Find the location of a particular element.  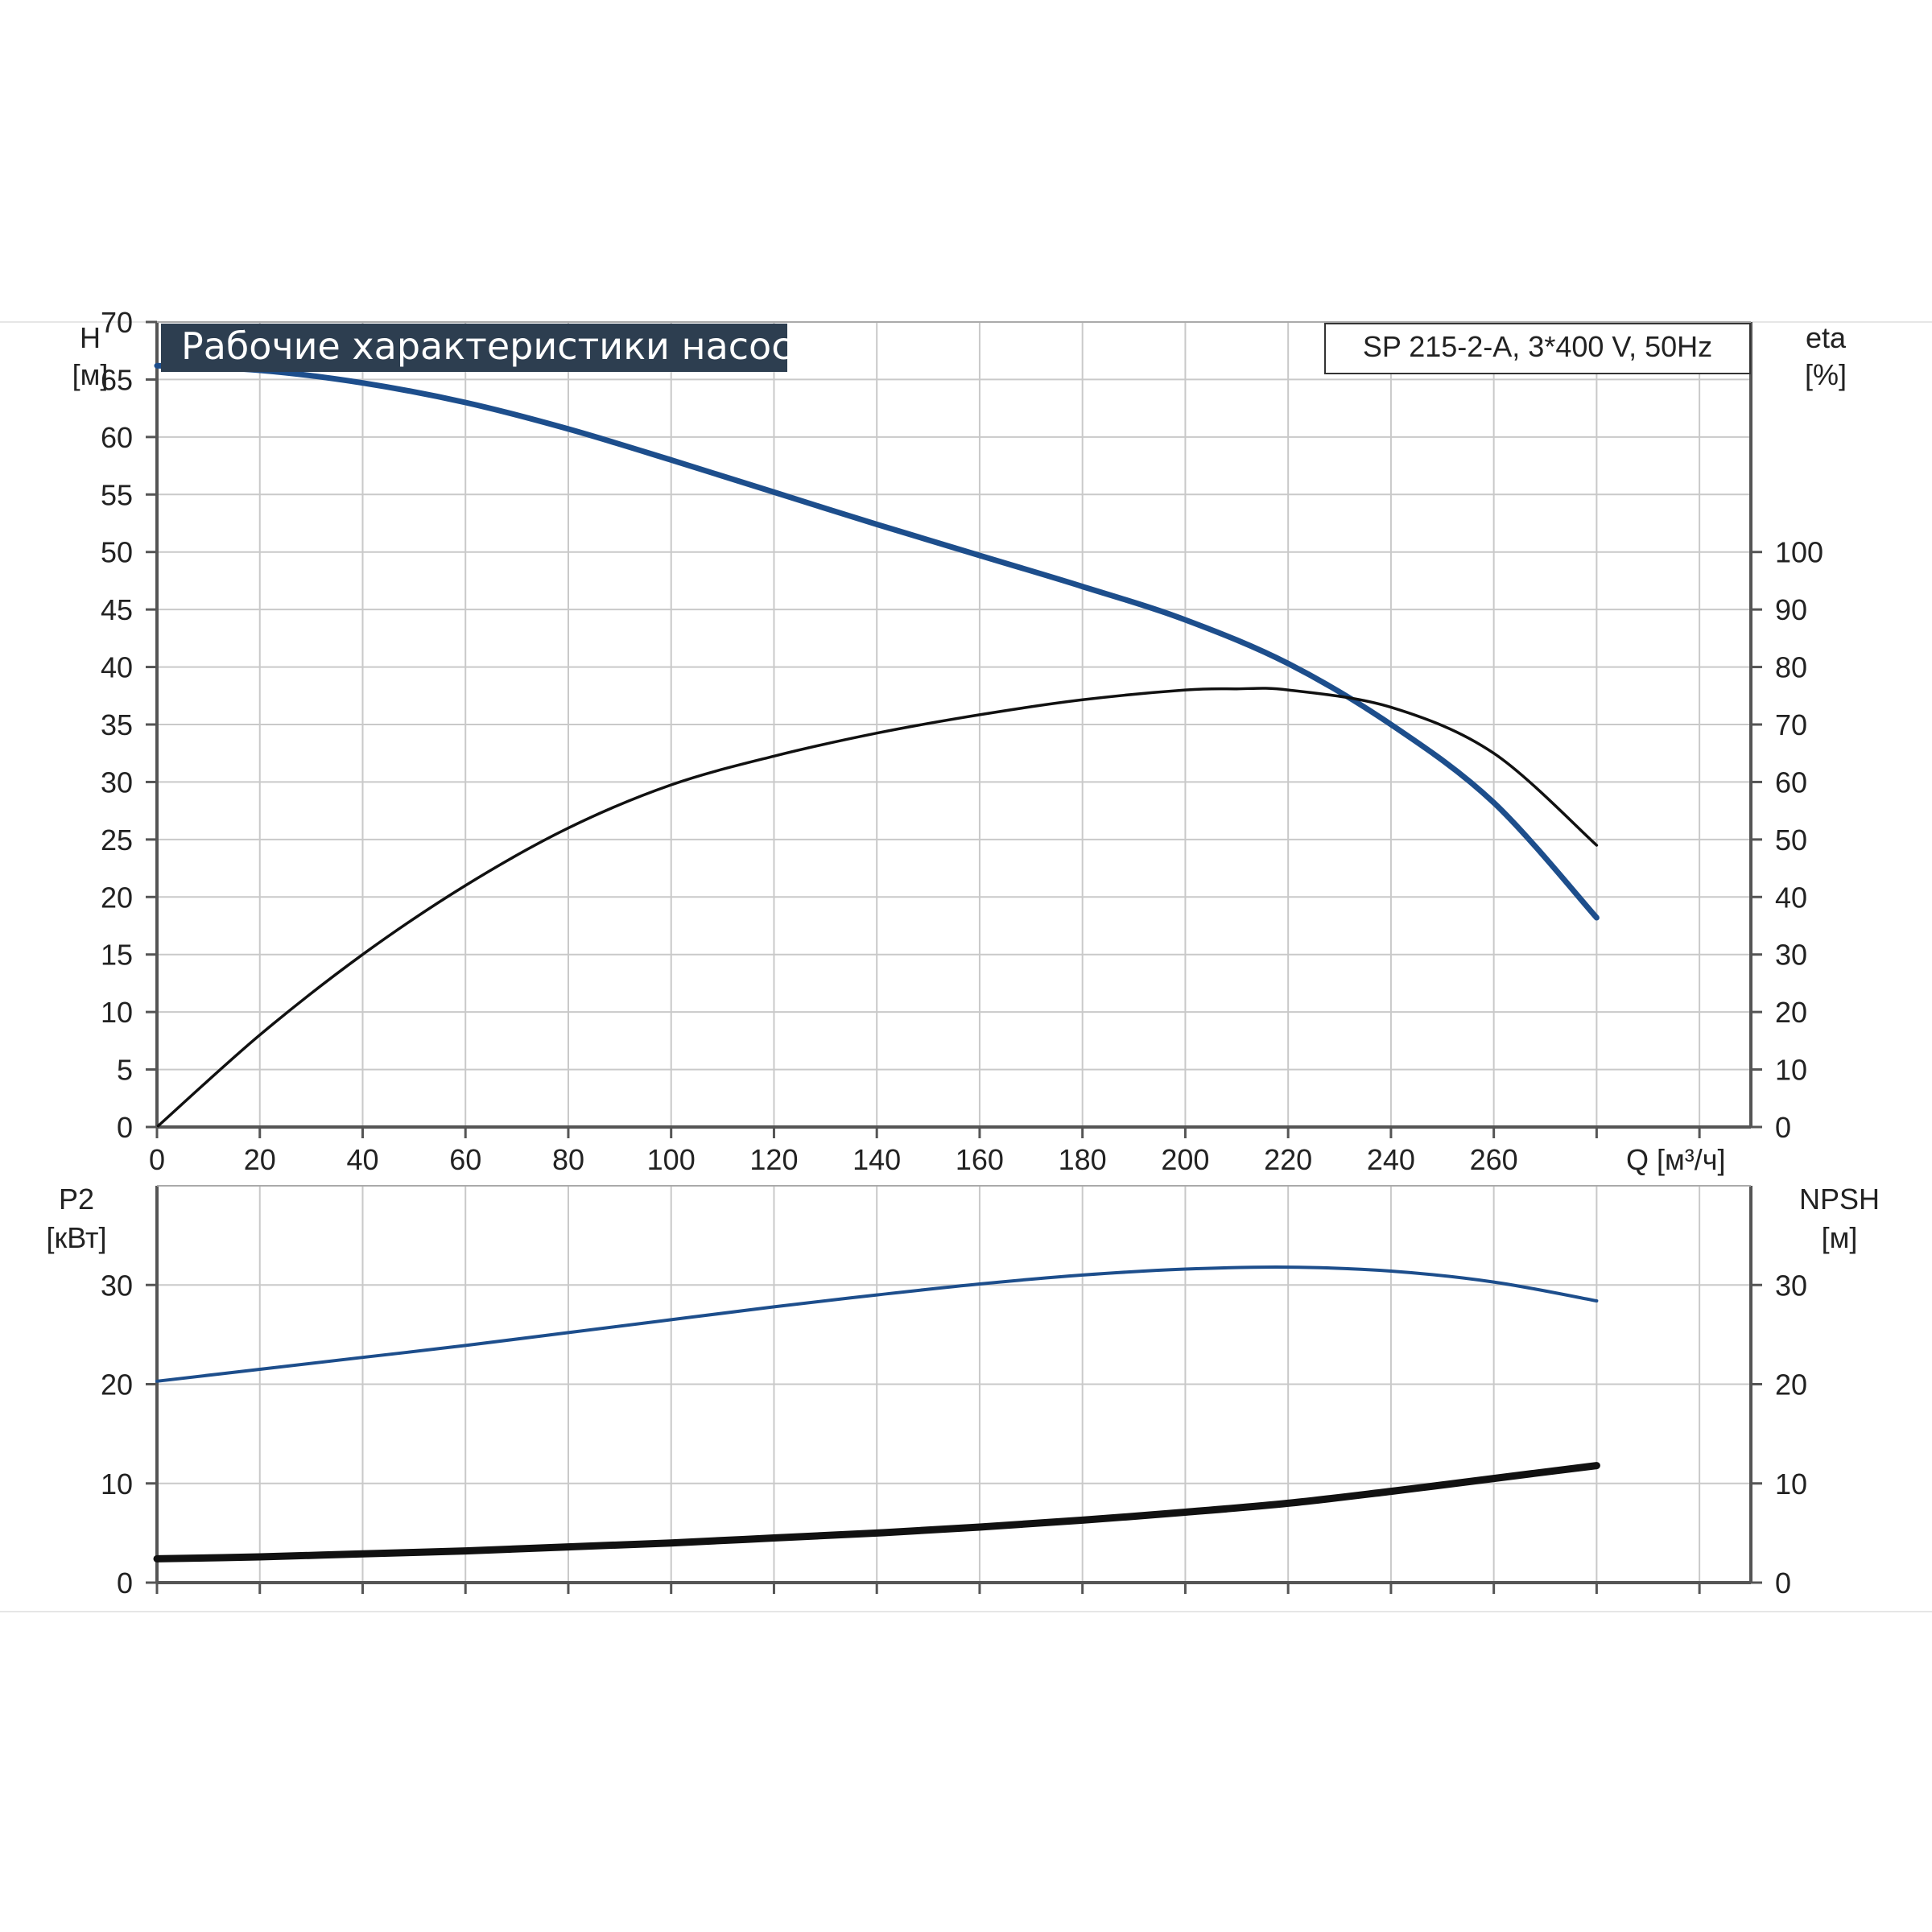

npsh-axis-tick-label: 0 is located at coordinates (1783, 1583).